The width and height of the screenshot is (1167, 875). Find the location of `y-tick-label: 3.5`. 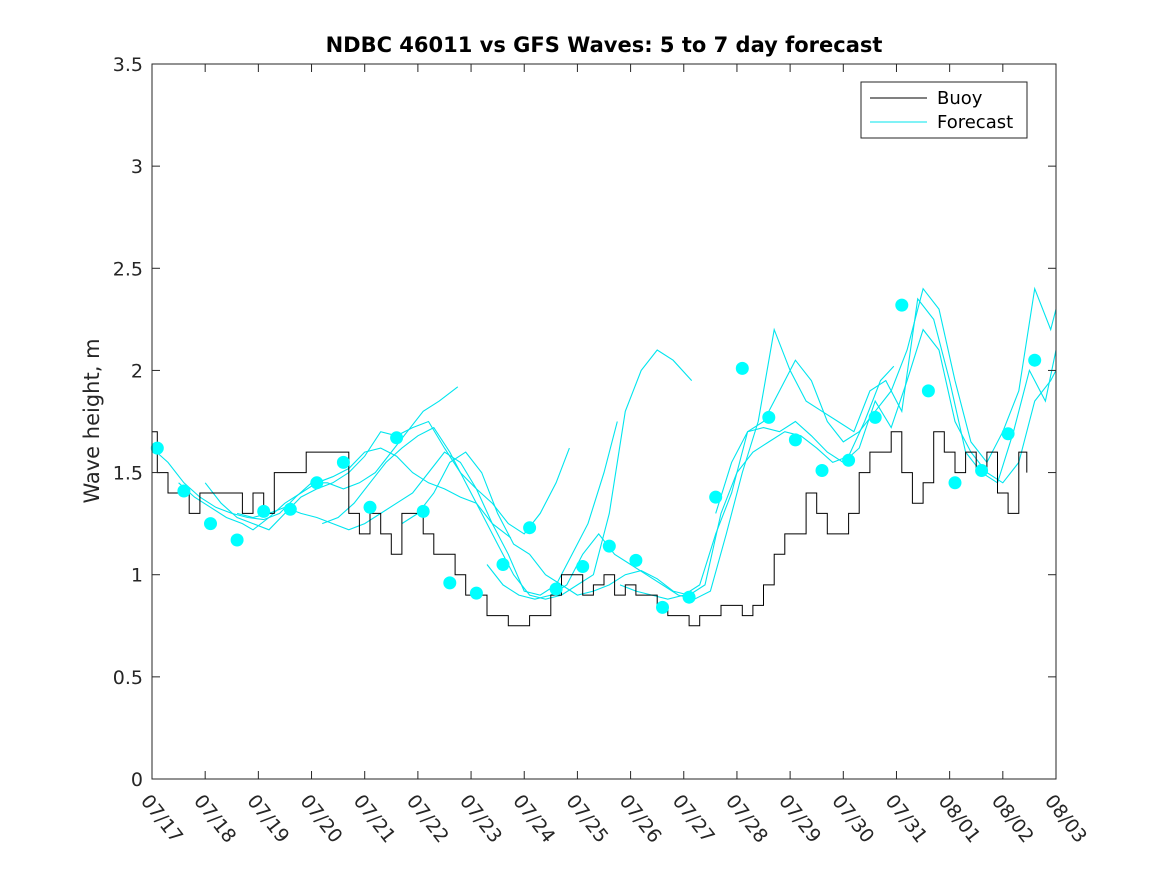

y-tick-label: 3.5 is located at coordinates (128, 65).